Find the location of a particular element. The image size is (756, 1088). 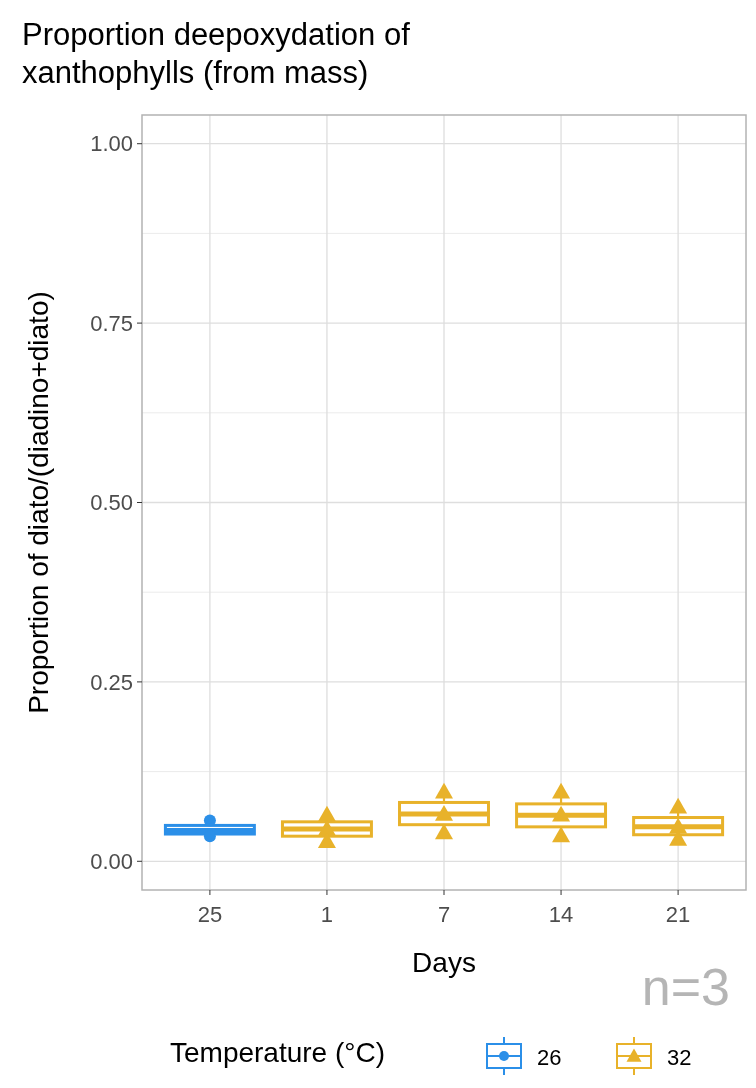

x-tick-label: 14 is located at coordinates (561, 914).